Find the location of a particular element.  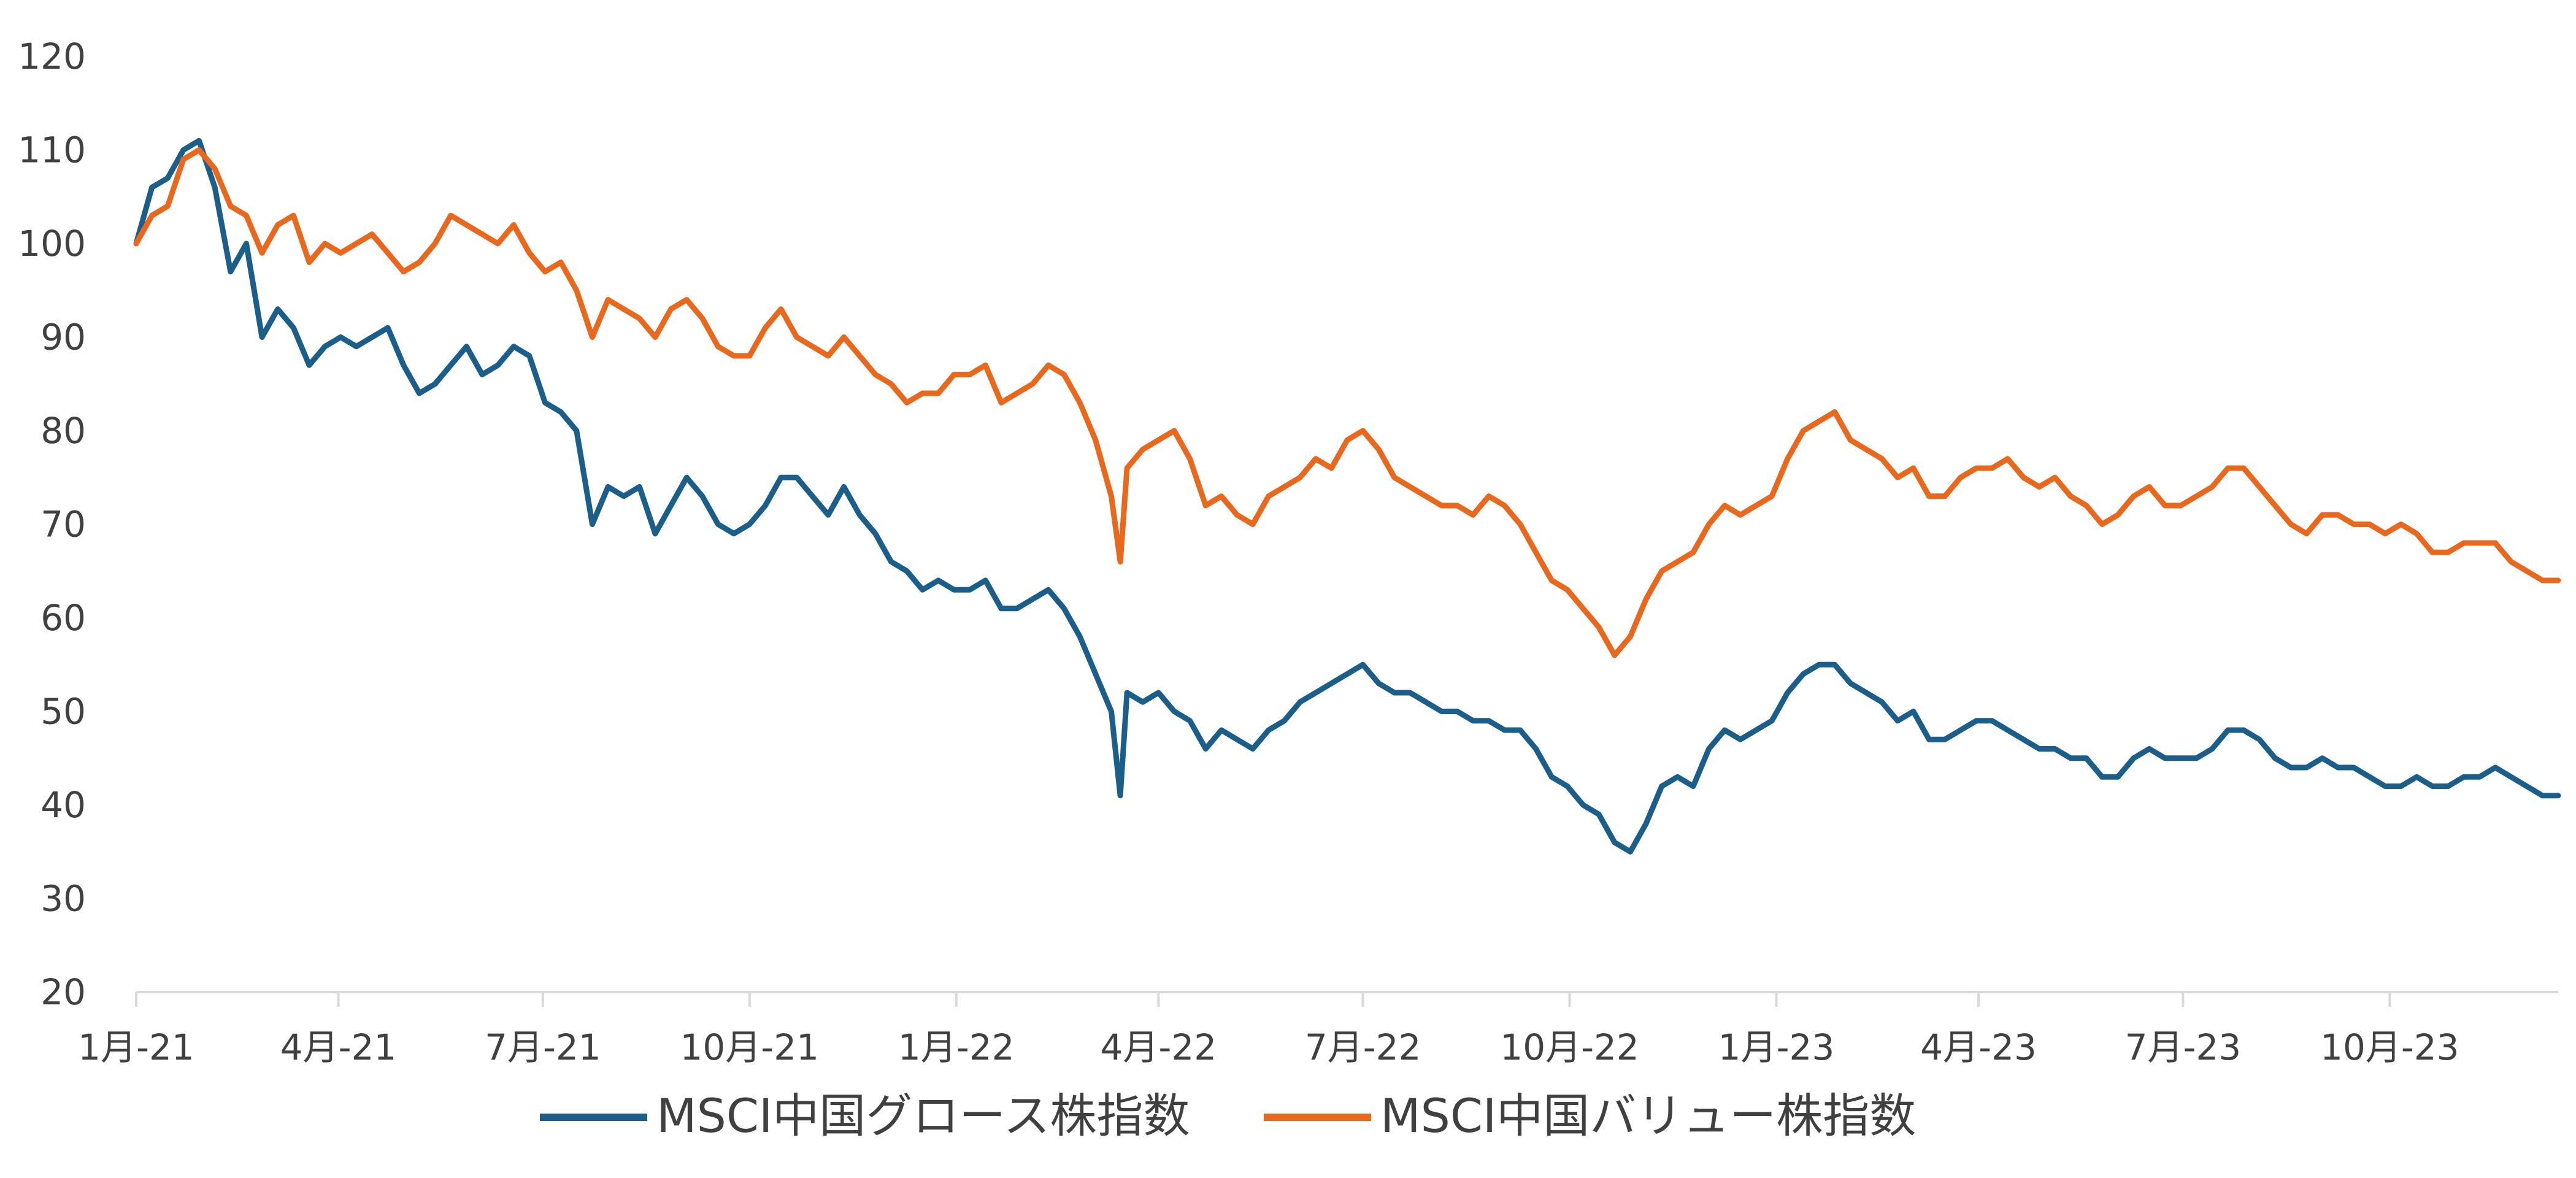

x-tick-label: 7月-21 is located at coordinates (543, 1047).